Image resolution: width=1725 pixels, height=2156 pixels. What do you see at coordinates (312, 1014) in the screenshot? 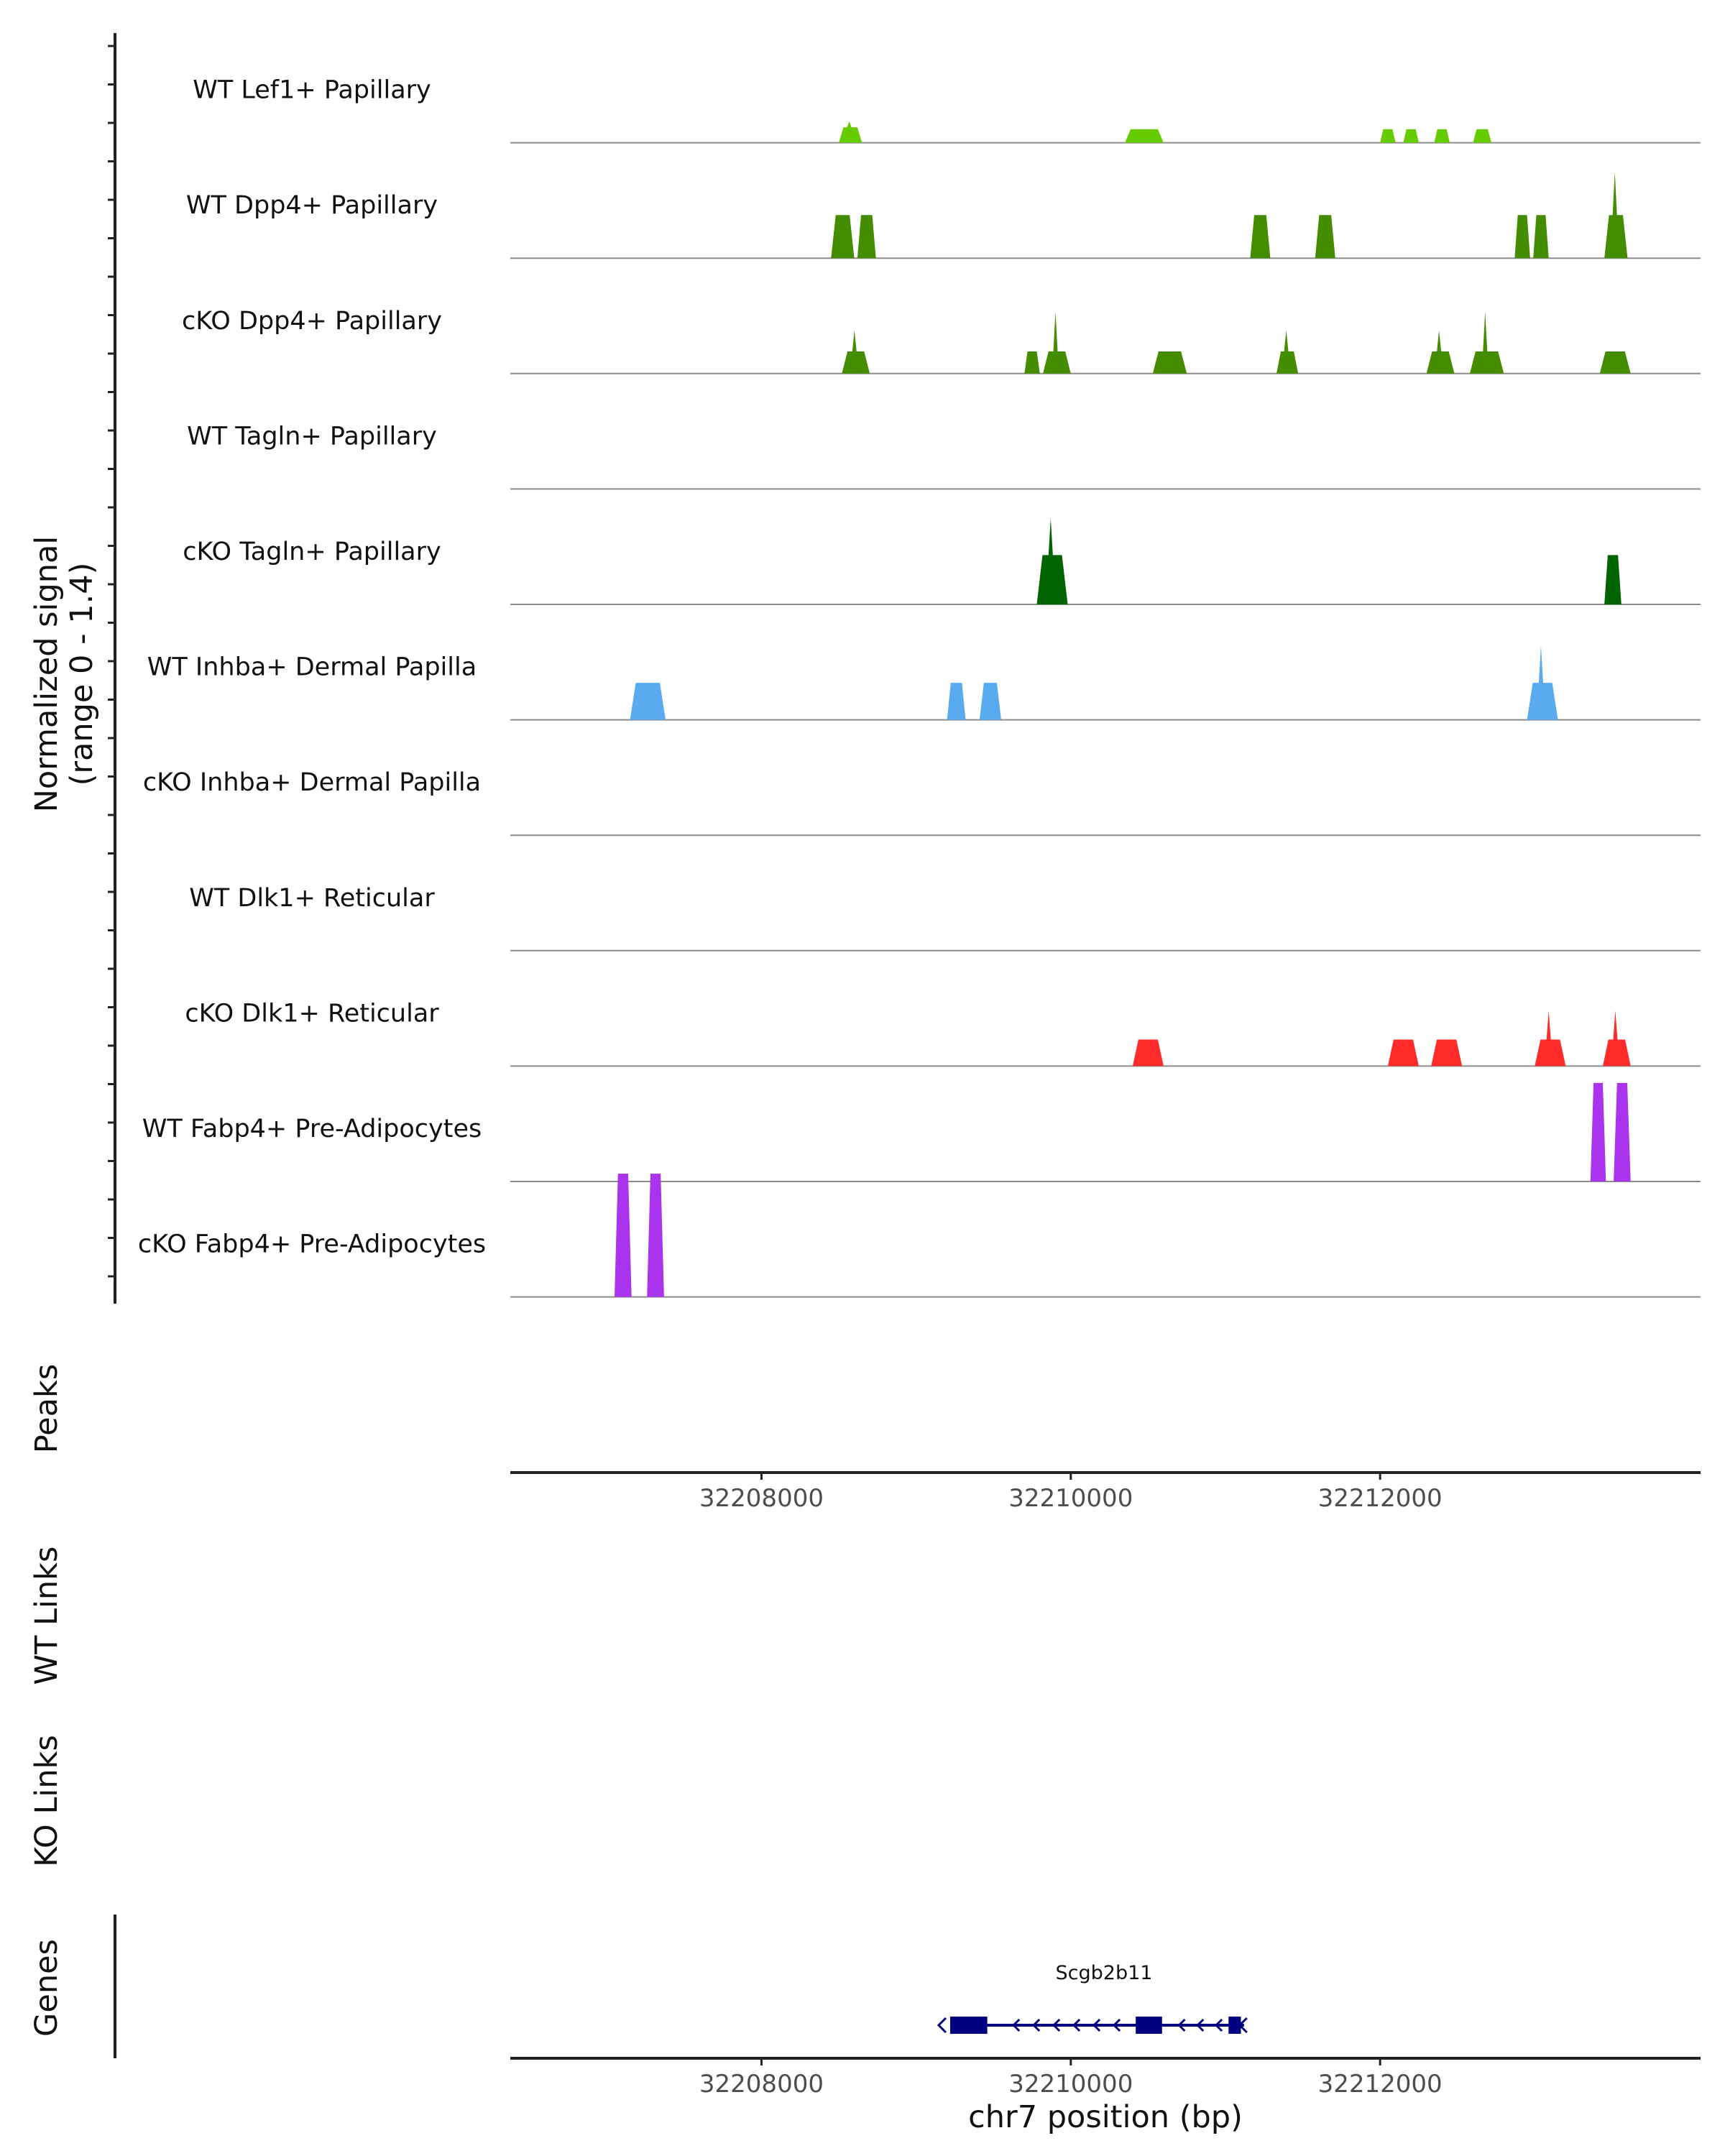
I see `track-label: cKO Dlk1+ Reticular` at bounding box center [312, 1014].